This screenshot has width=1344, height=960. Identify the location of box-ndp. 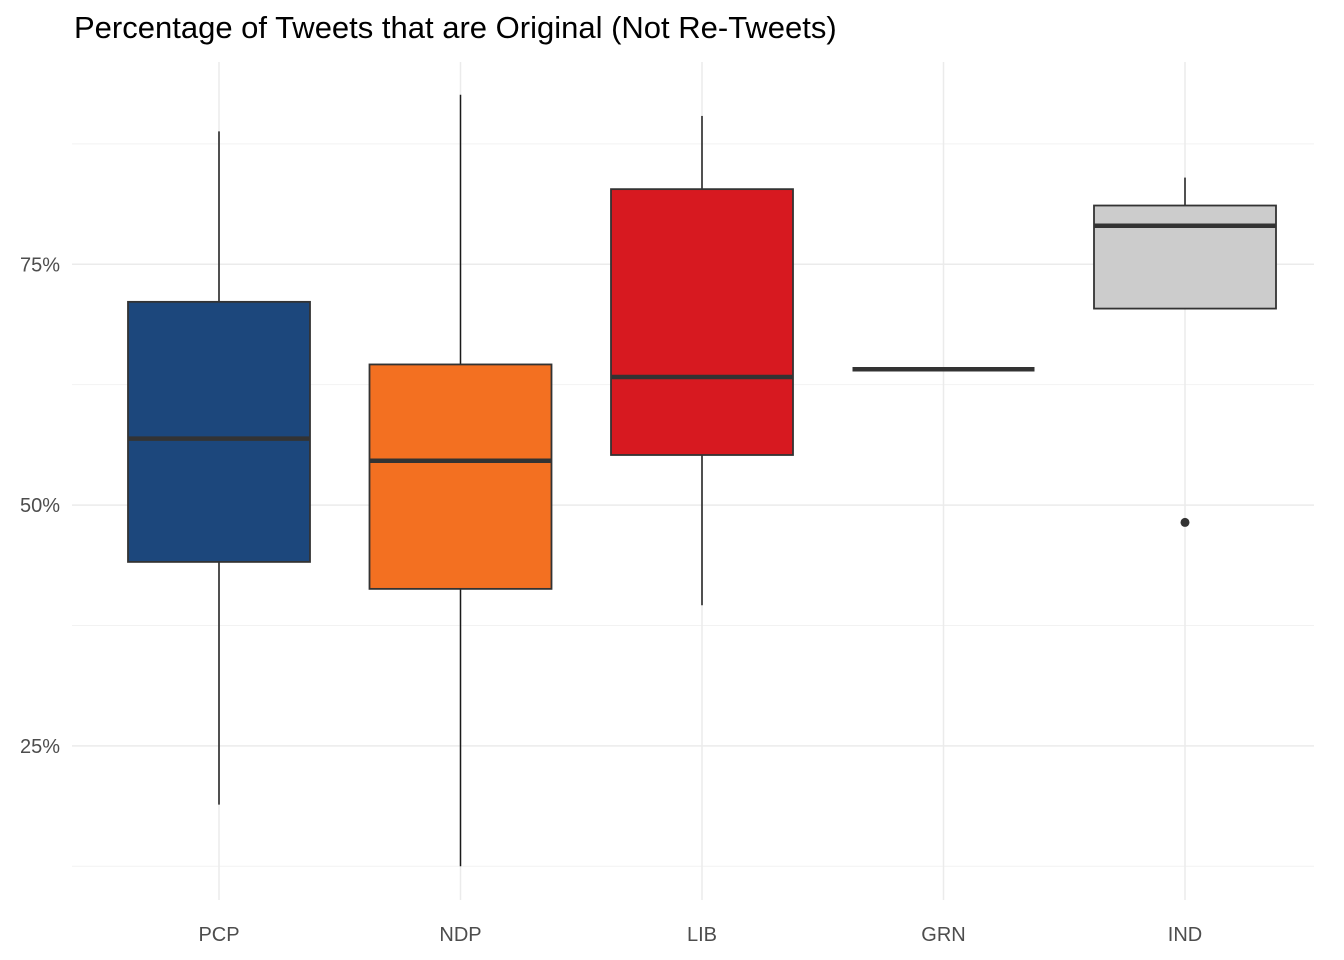
(460, 480).